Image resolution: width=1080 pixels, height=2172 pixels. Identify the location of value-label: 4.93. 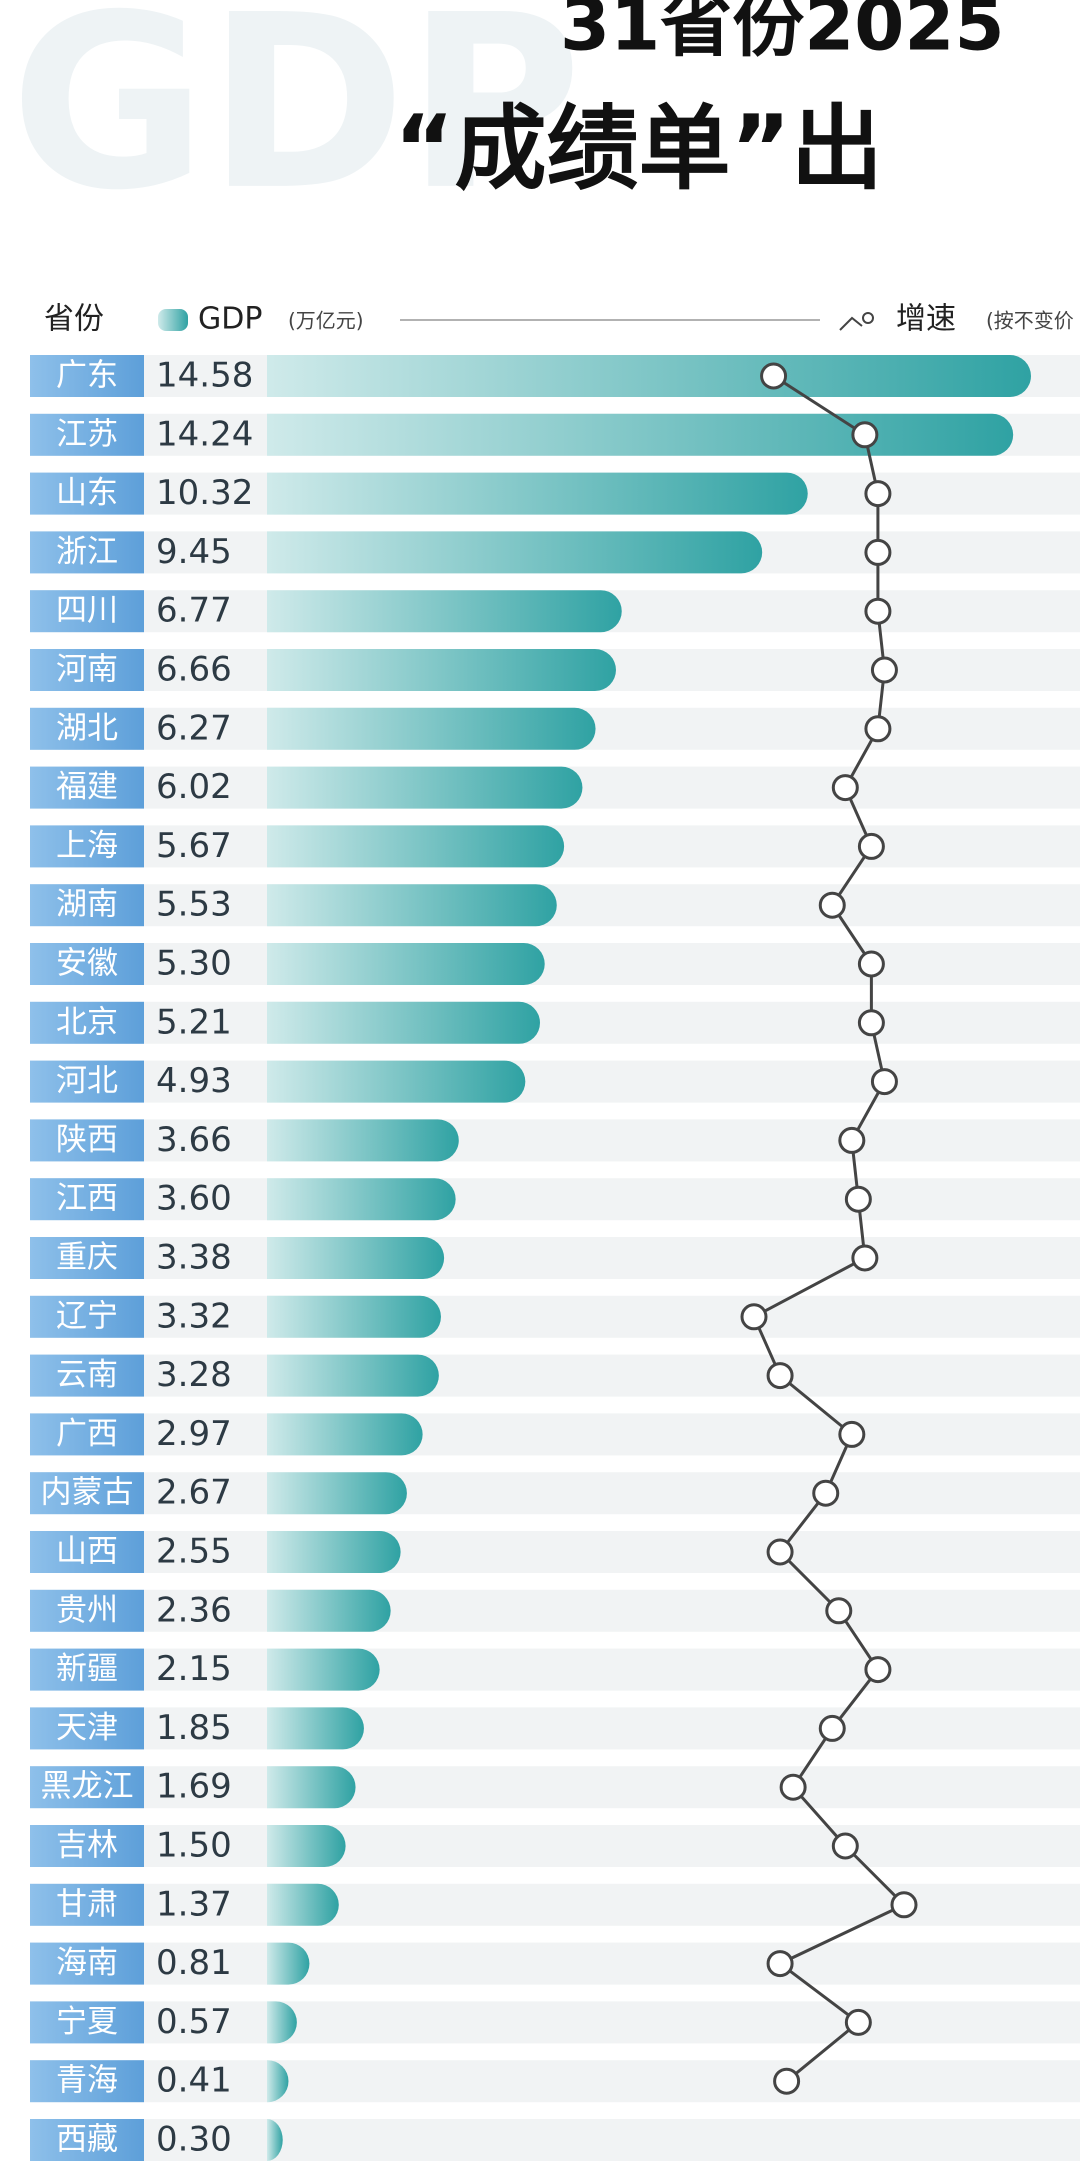
(194, 1081).